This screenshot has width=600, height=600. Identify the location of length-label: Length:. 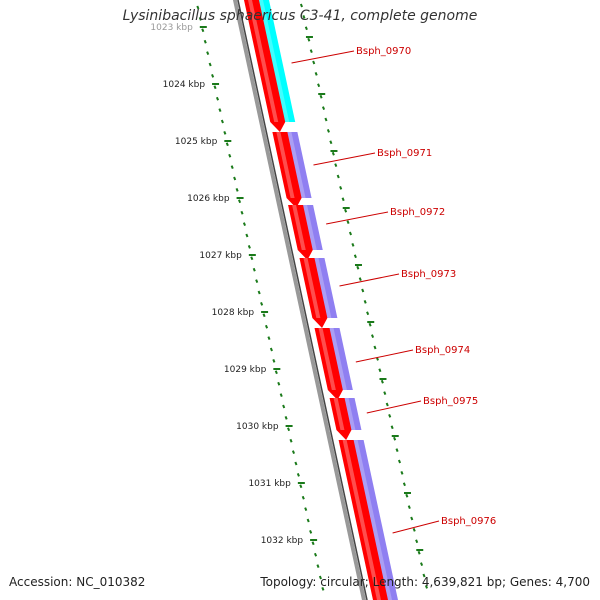
(395, 582).